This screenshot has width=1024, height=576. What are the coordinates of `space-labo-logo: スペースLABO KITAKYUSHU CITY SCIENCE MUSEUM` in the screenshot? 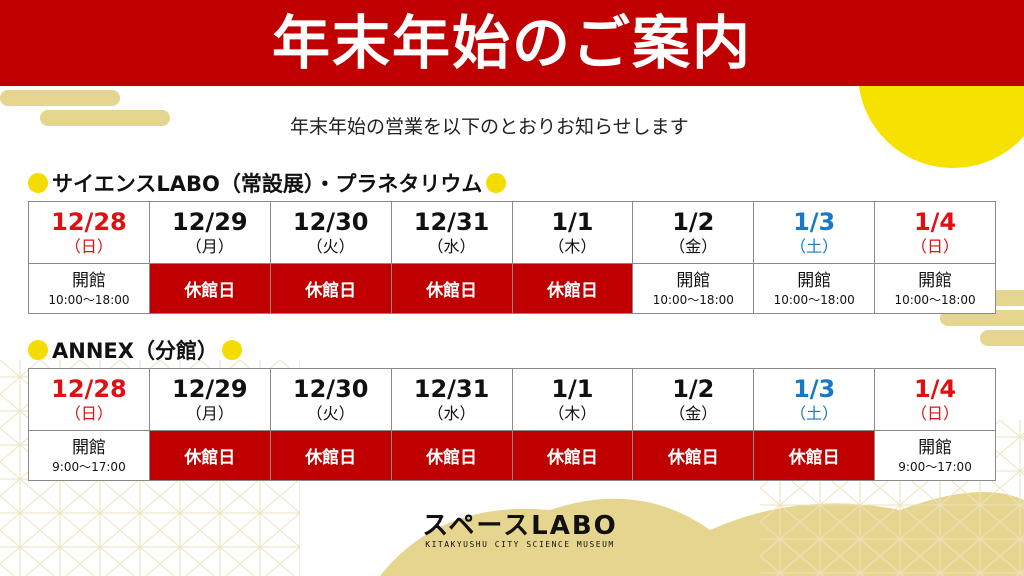 It's located at (520, 530).